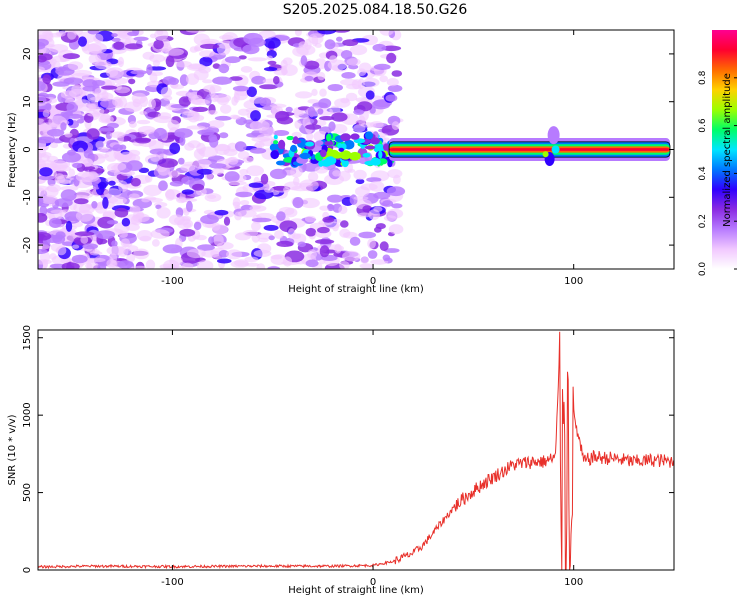 The width and height of the screenshot is (750, 600). What do you see at coordinates (529, 149) in the screenshot?
I see `spectrogram-ridge` at bounding box center [529, 149].